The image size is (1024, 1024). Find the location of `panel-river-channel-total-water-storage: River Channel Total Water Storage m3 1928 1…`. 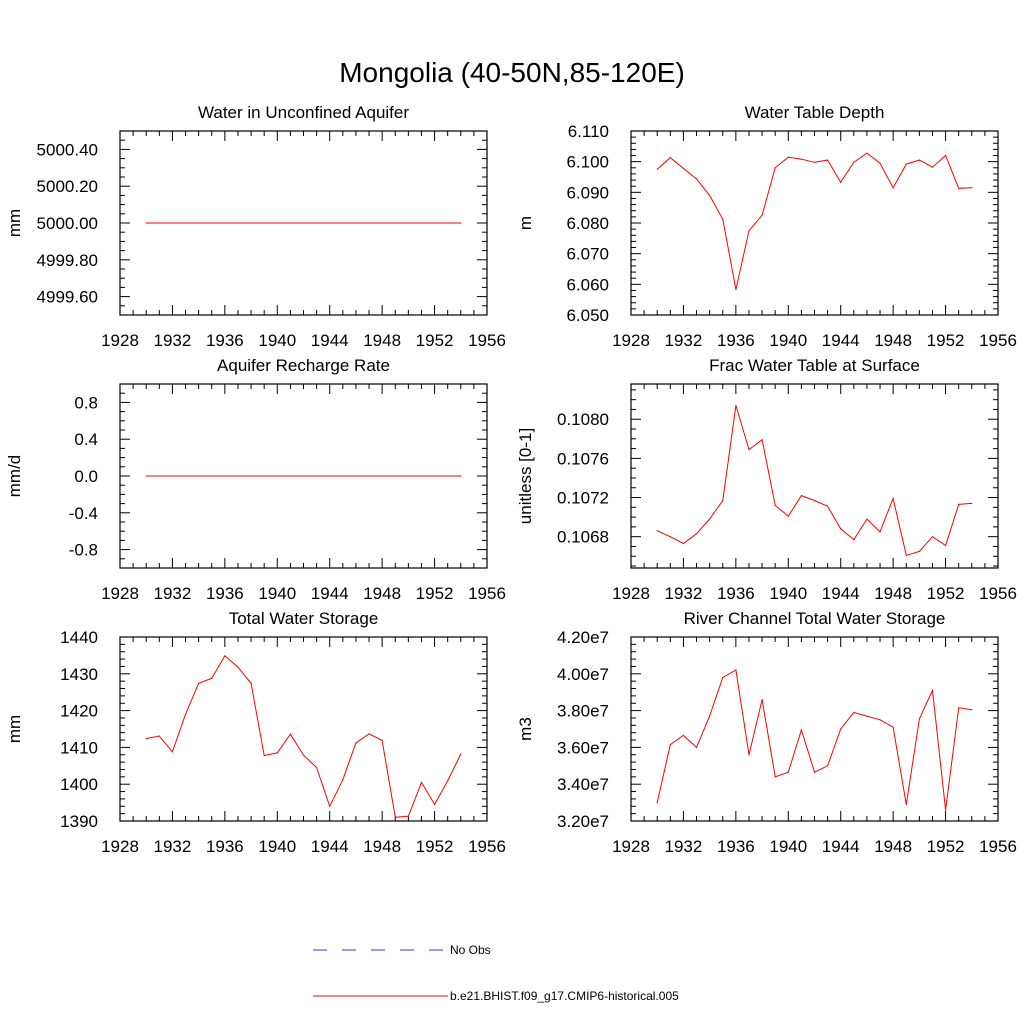

panel-river-channel-total-water-storage: River Channel Total Water Storage m3 1928 1… is located at coordinates (766, 732).